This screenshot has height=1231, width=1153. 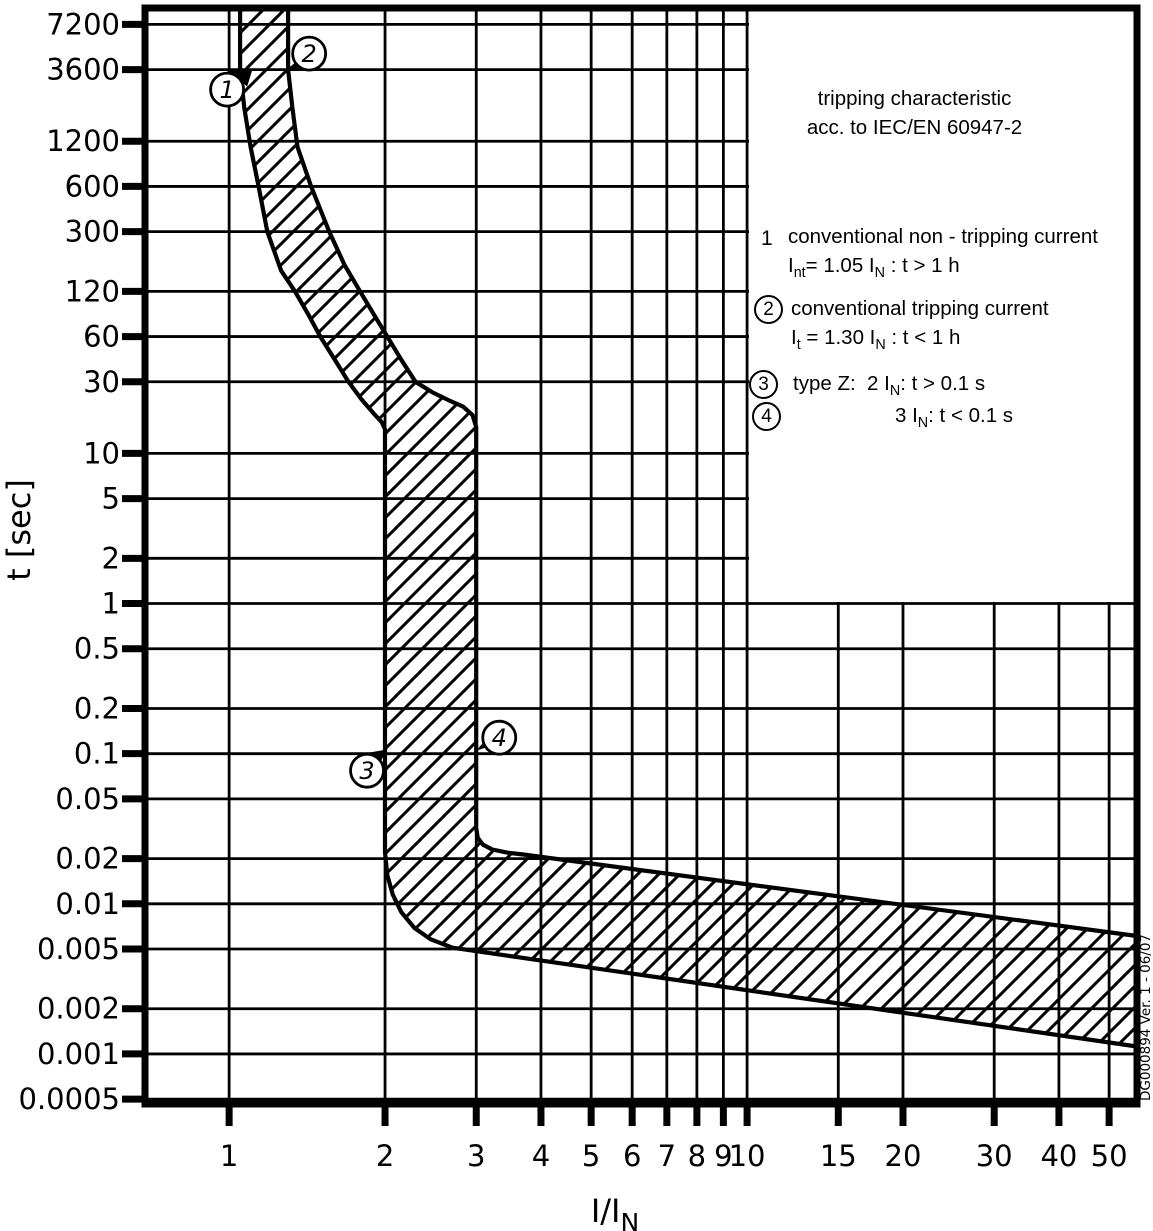 What do you see at coordinates (1109, 1156) in the screenshot?
I see `x-tick-label: 50` at bounding box center [1109, 1156].